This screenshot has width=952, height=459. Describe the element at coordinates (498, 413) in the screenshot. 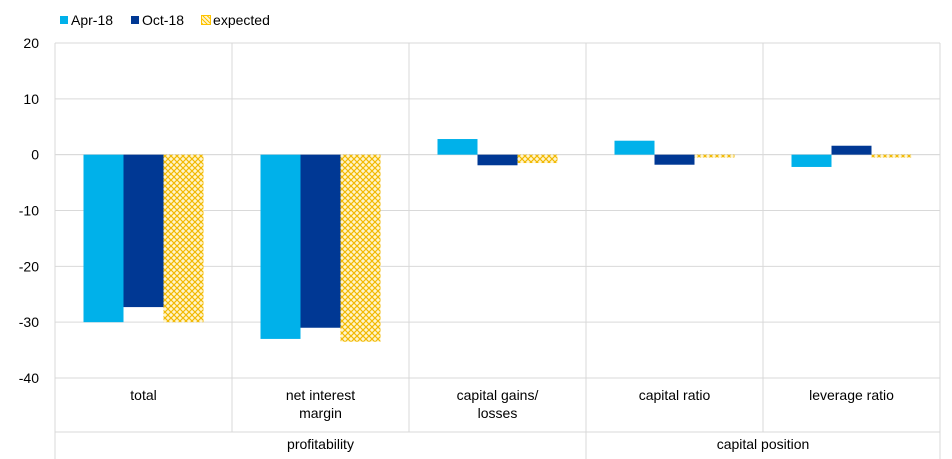

I see `category-label: losses` at that location.